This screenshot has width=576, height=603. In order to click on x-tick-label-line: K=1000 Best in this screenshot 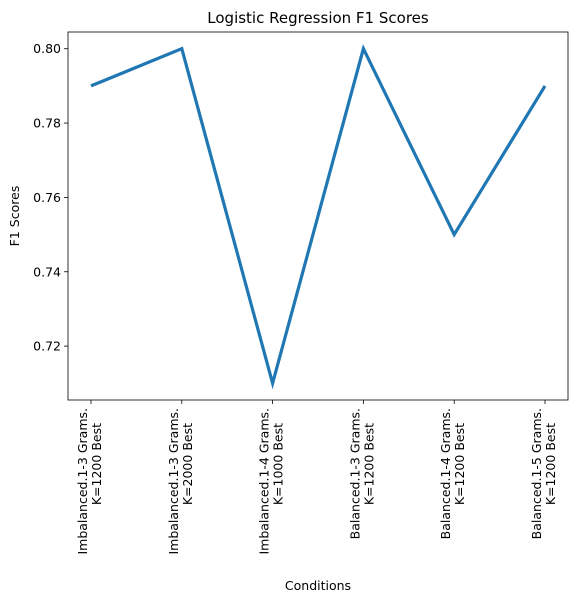, I will do `click(278, 464)`.